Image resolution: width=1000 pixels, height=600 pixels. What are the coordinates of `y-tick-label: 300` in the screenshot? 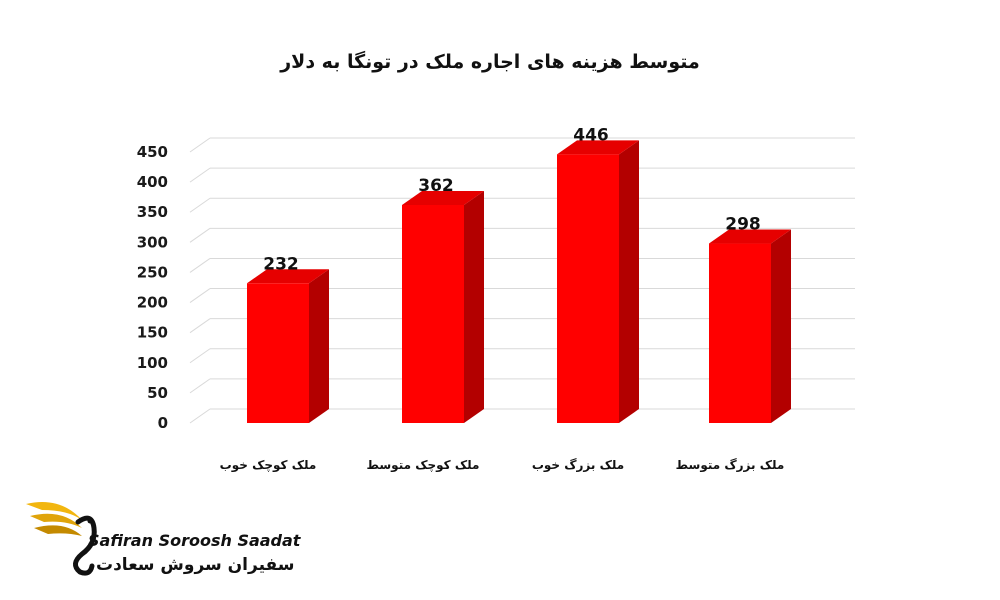 It's located at (152, 242).